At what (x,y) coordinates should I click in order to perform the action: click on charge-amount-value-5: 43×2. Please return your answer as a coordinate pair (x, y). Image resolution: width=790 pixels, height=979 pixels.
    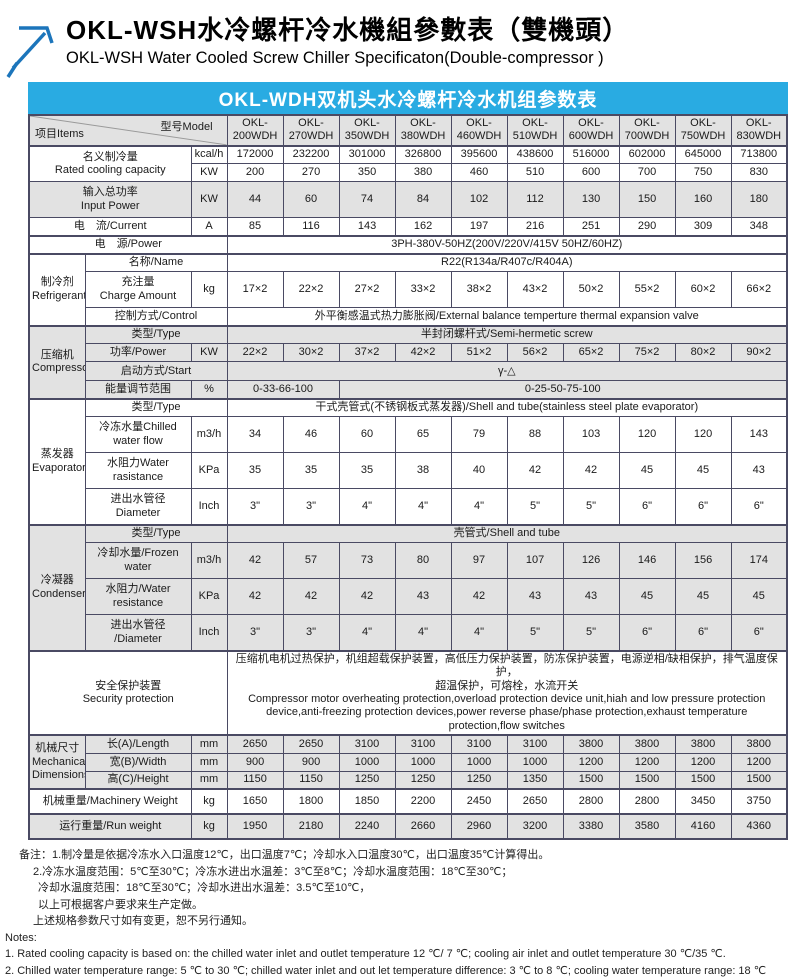
    Looking at the image, I should click on (535, 290).